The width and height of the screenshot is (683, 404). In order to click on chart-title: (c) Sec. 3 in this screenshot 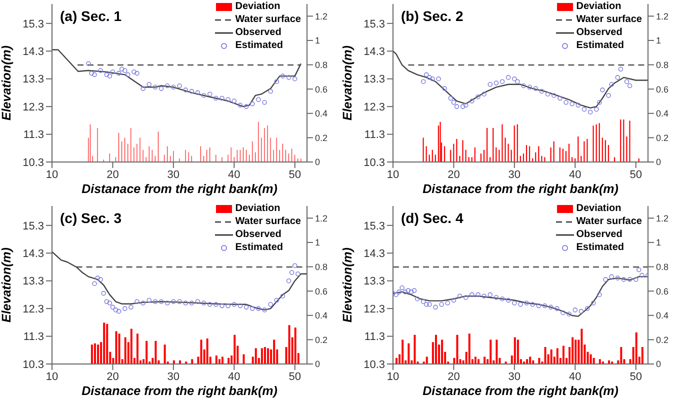, I will do `click(91, 218)`.